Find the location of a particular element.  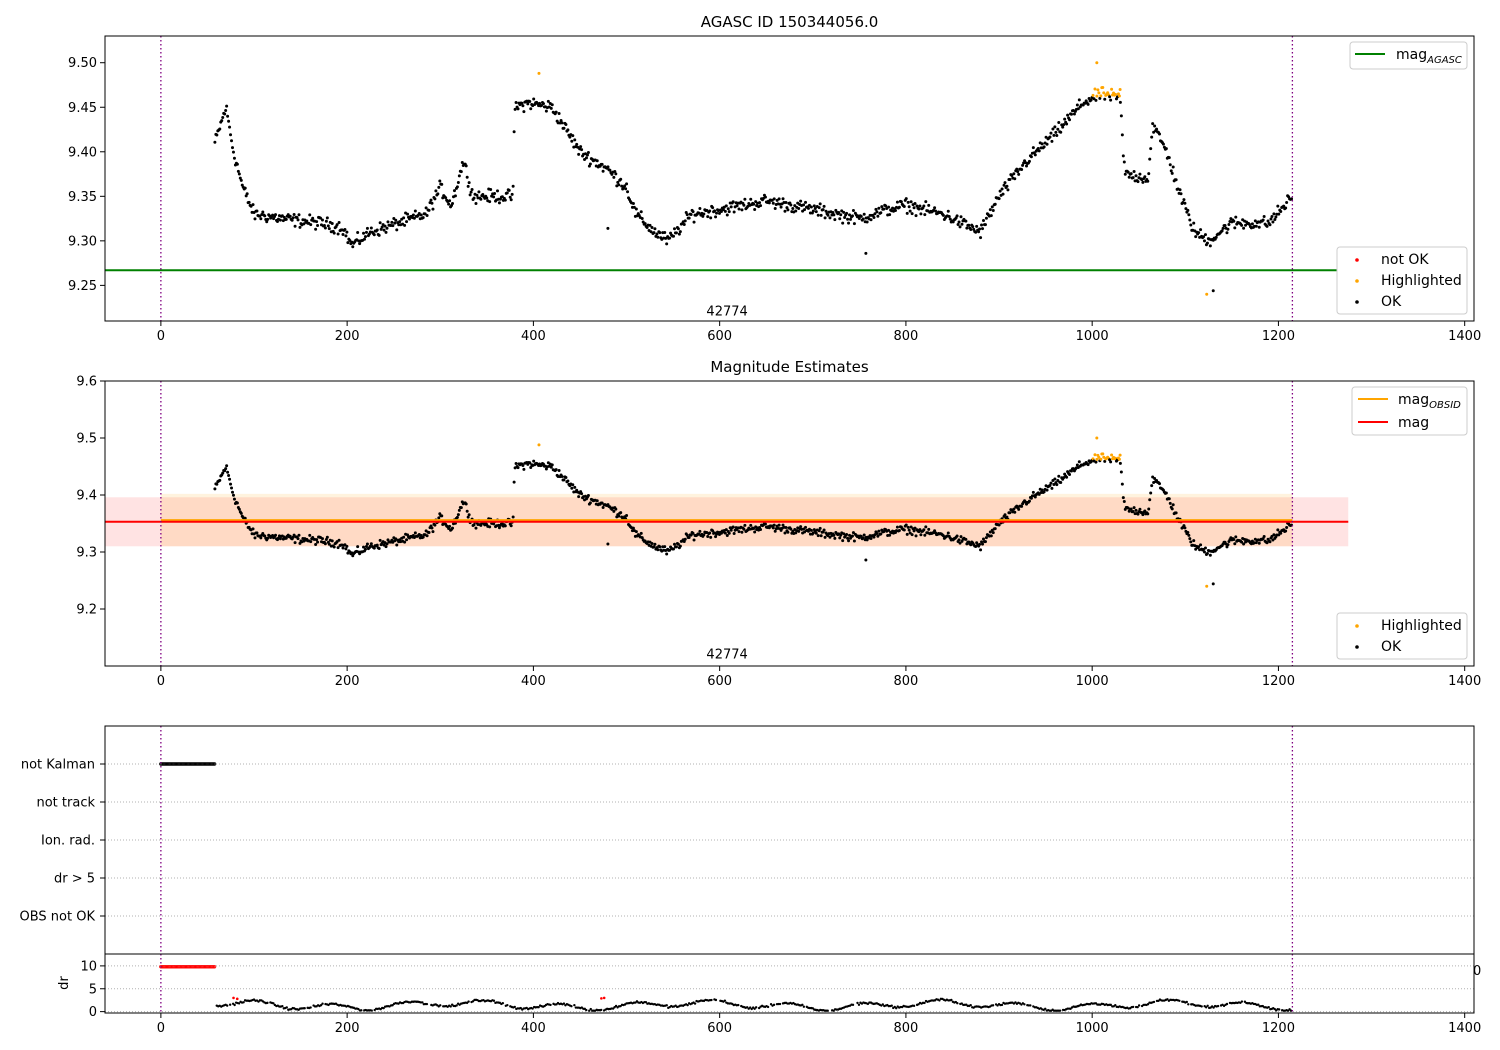

not-kalman-point is located at coordinates (213, 764).